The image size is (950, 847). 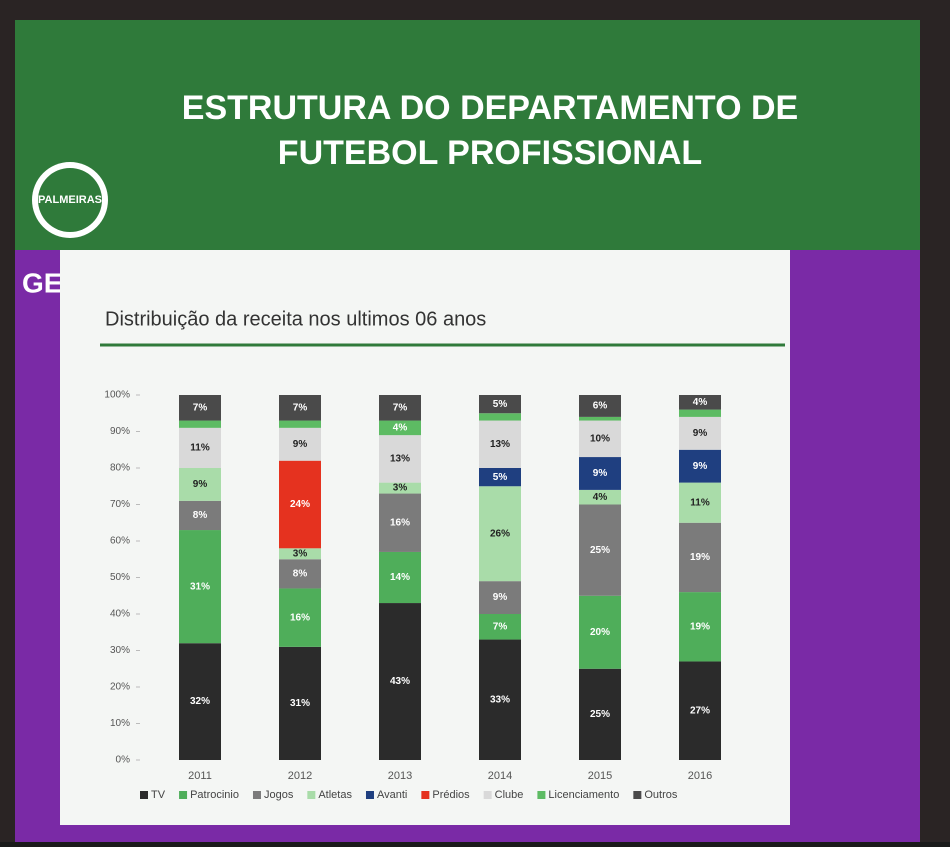 I want to click on x-tick-label: 2016, so click(x=700, y=776).